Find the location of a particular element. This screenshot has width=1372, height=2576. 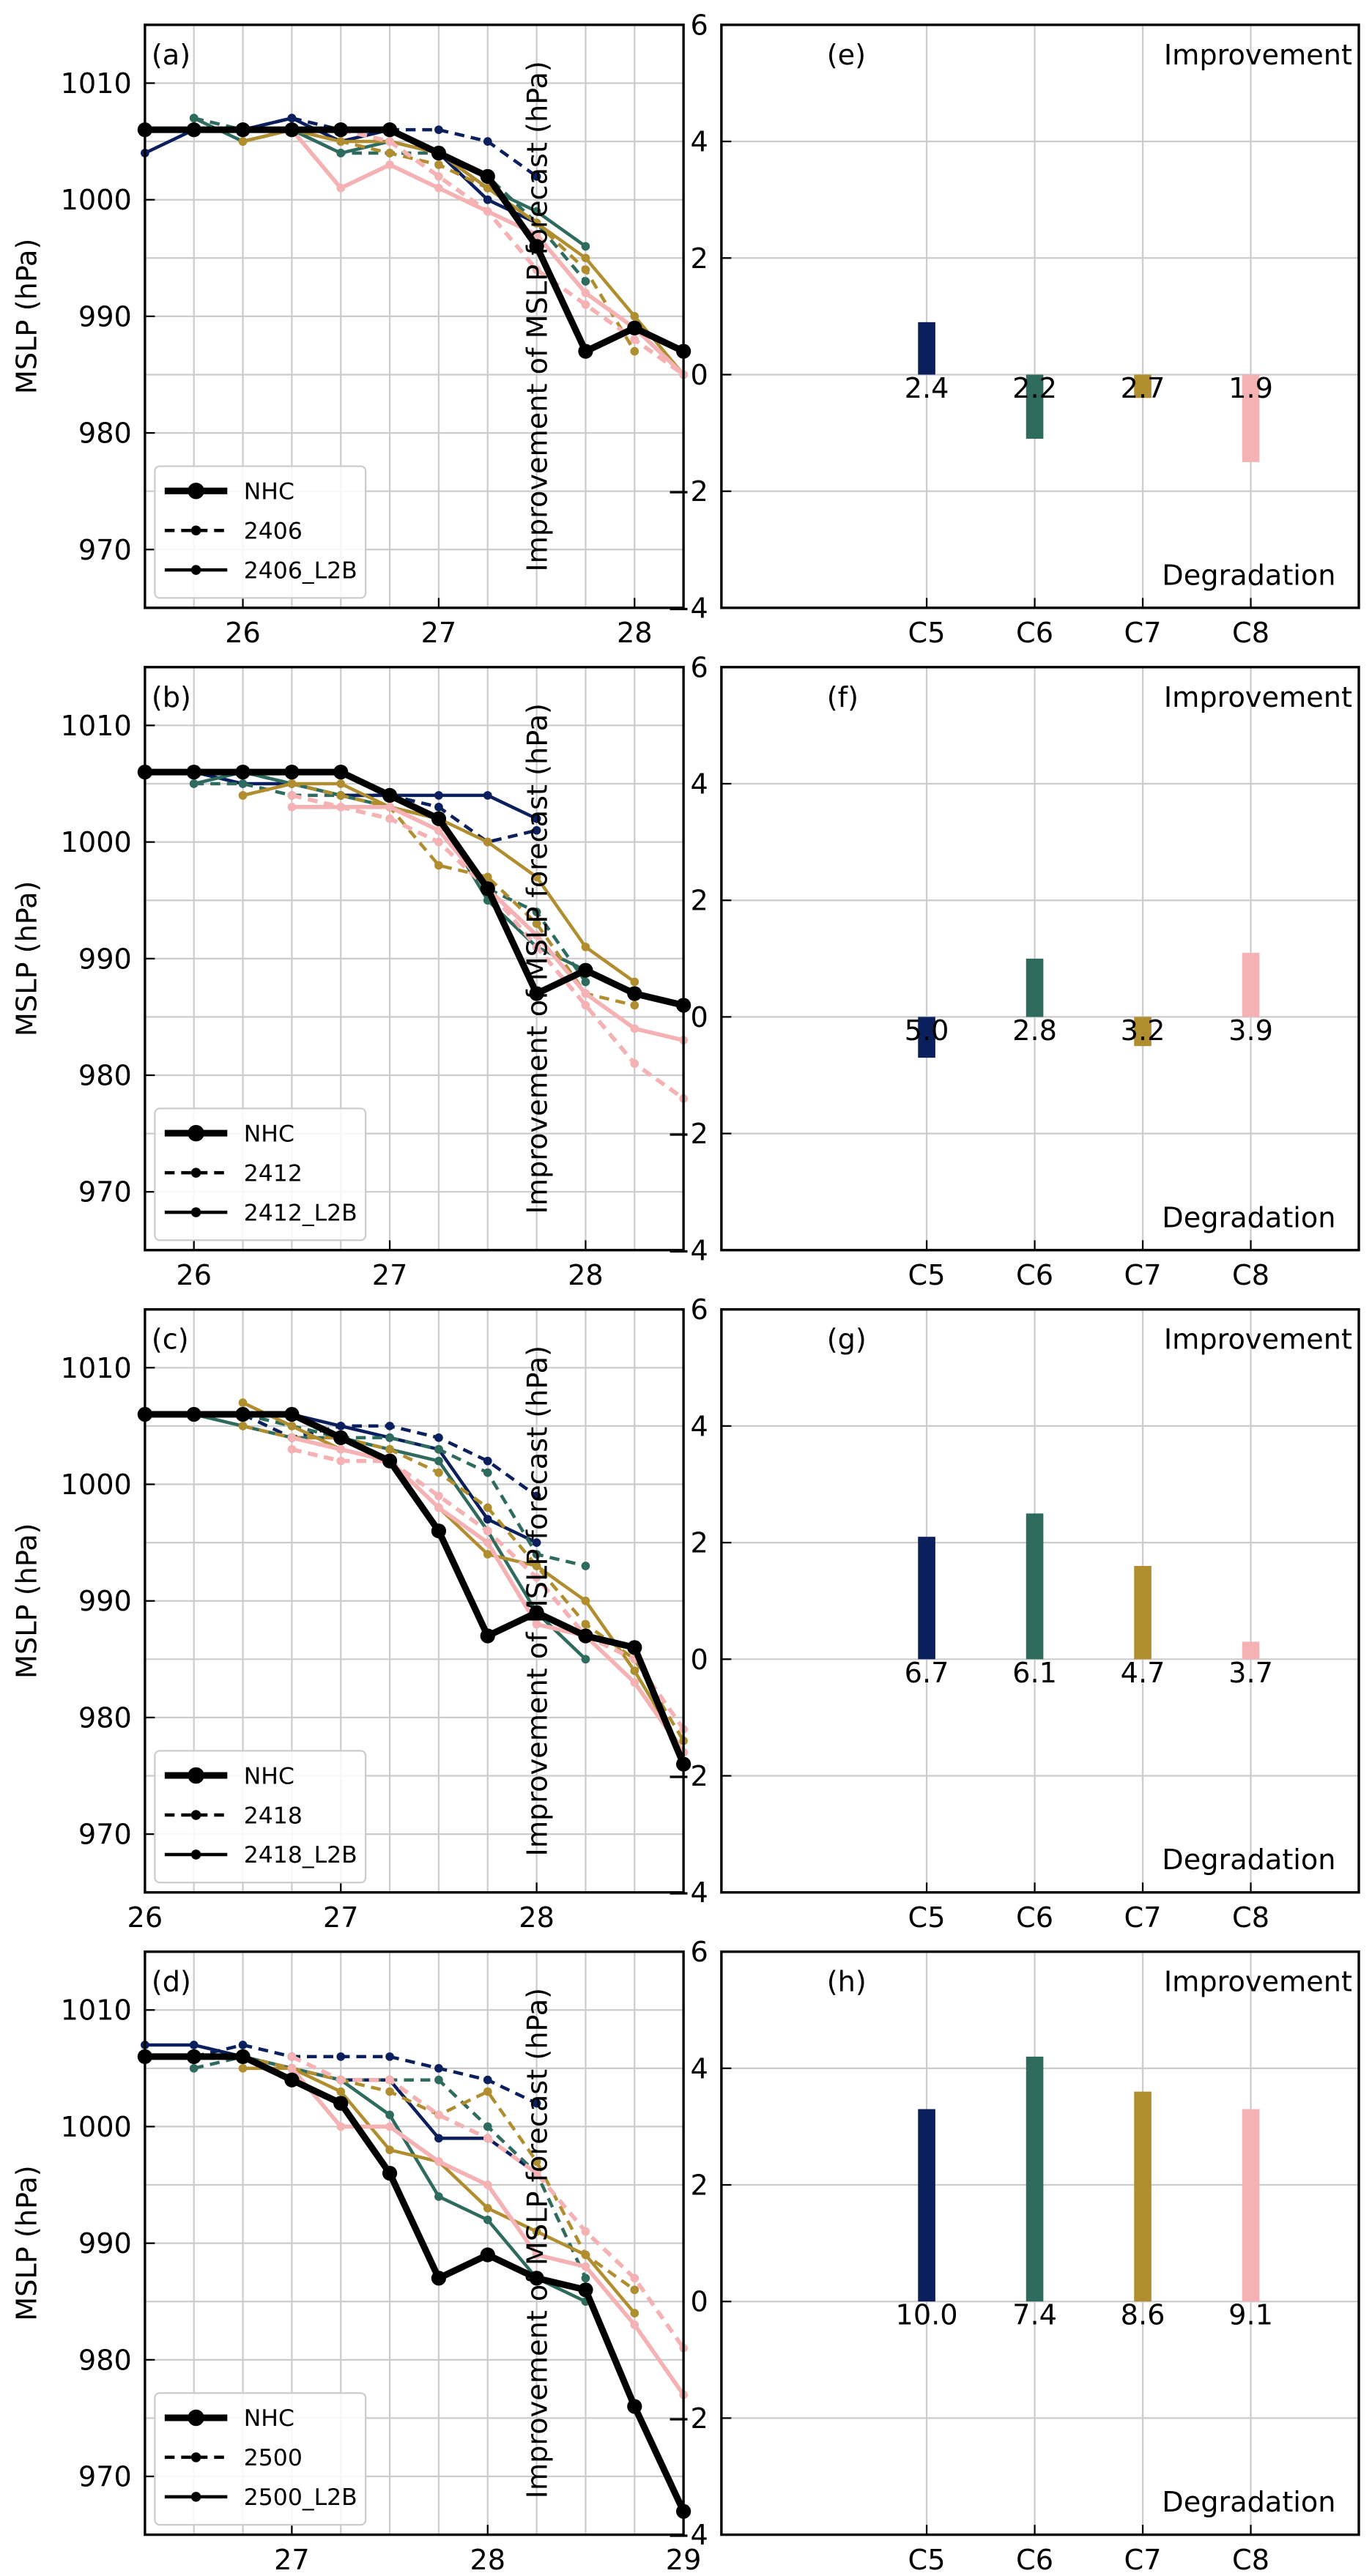

legend-label: NHC is located at coordinates (269, 491).